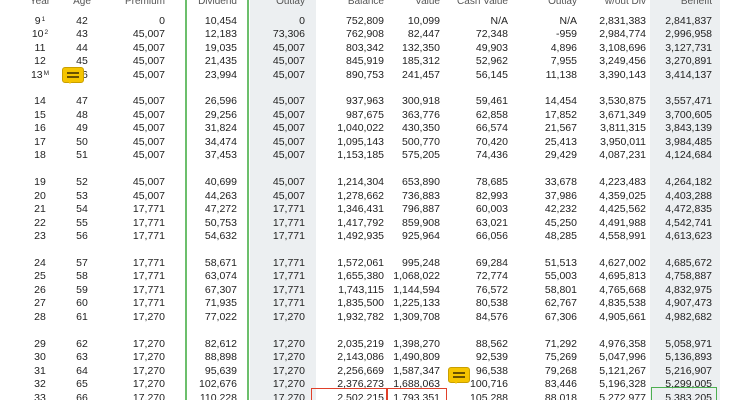 This screenshot has width=740, height=400. Describe the element at coordinates (421, 182) in the screenshot. I see `table-cell: 653,890` at that location.